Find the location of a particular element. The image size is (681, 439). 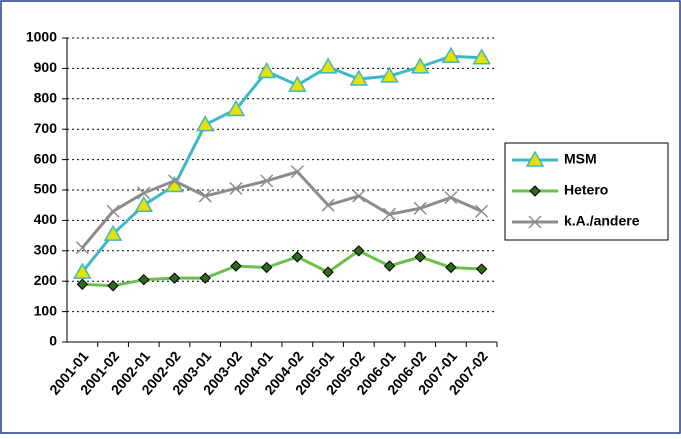

legend-label: Hetero is located at coordinates (586, 190).